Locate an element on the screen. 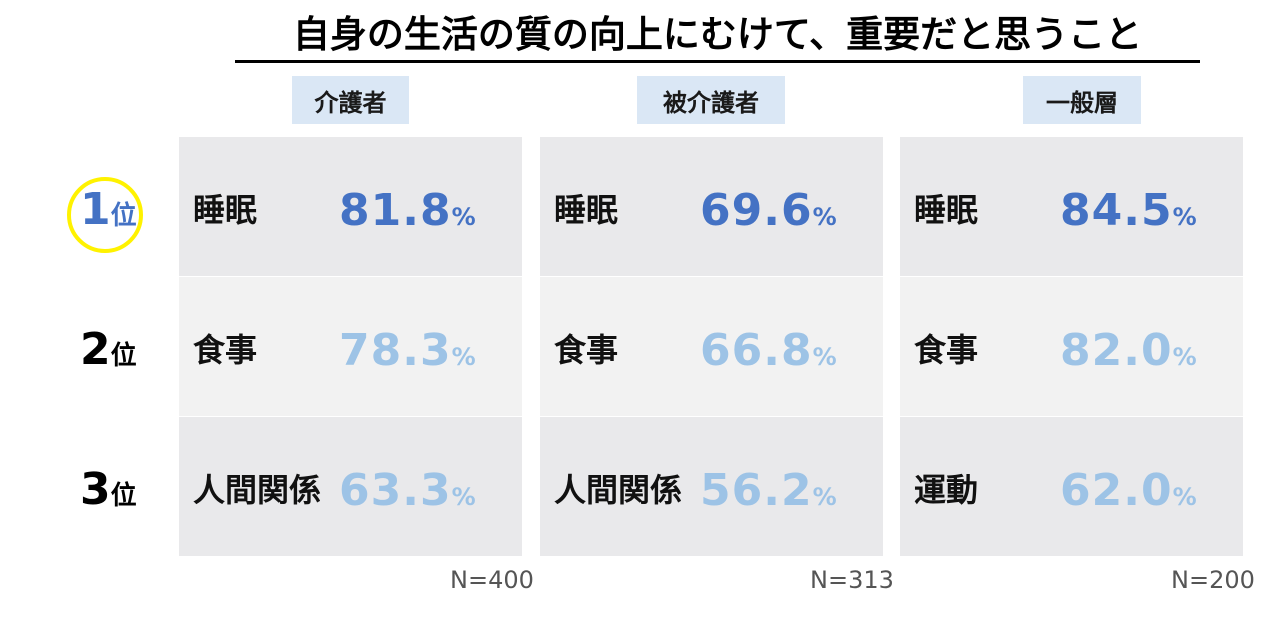 This screenshot has height=620, width=1280. table-row: 運動 62.0% is located at coordinates (1071, 486).